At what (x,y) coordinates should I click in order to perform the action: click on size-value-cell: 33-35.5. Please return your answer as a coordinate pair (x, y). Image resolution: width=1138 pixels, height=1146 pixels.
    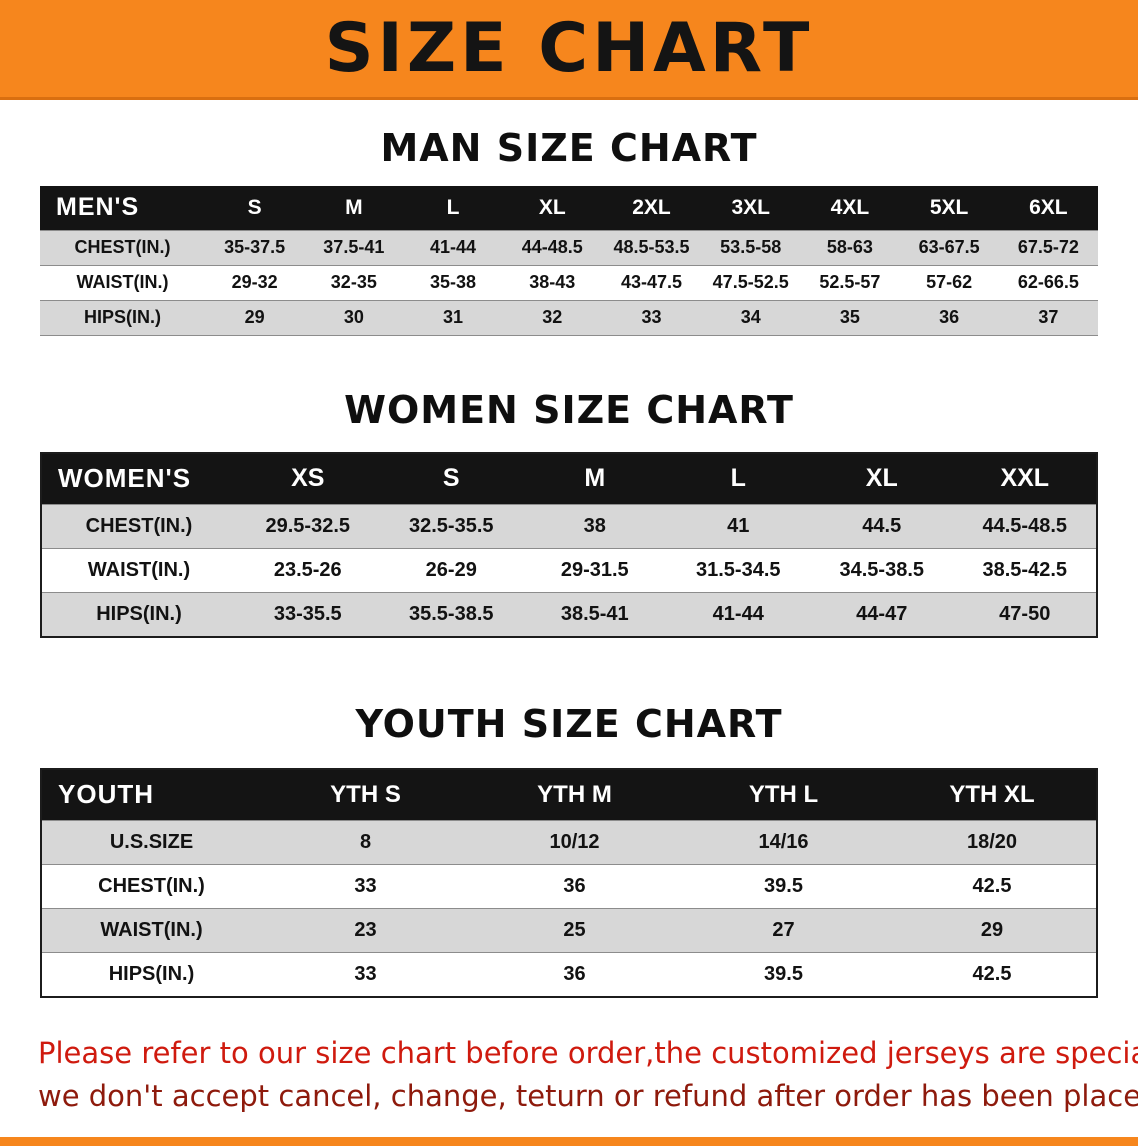
    Looking at the image, I should click on (308, 614).